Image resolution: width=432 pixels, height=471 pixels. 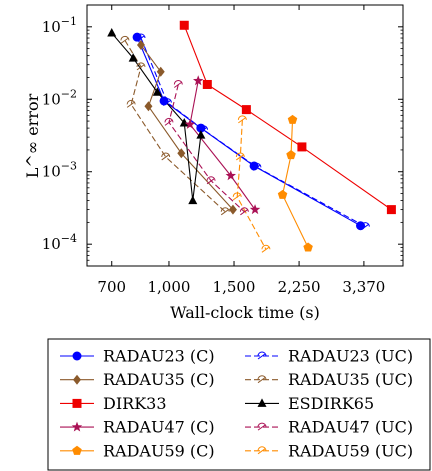 I want to click on x-tick-label: 1,000, so click(x=168, y=287).